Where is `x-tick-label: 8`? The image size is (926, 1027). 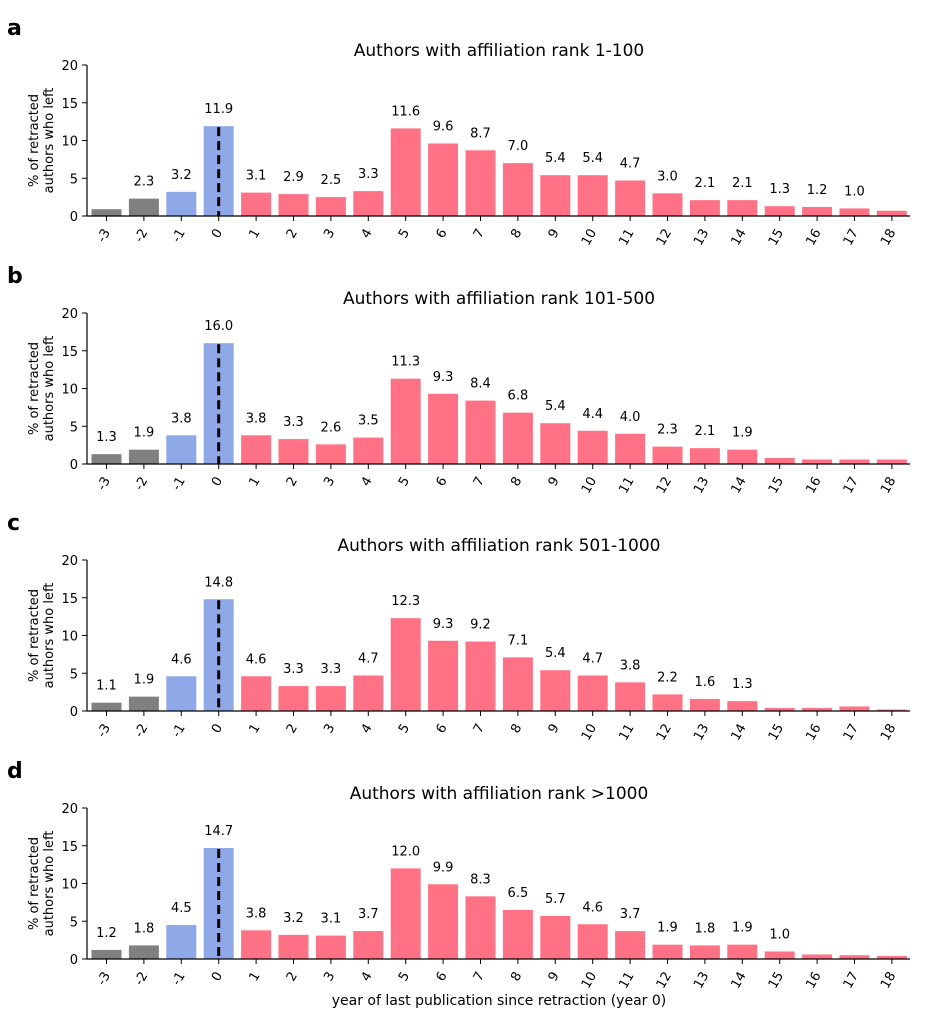
x-tick-label: 8 is located at coordinates (516, 482).